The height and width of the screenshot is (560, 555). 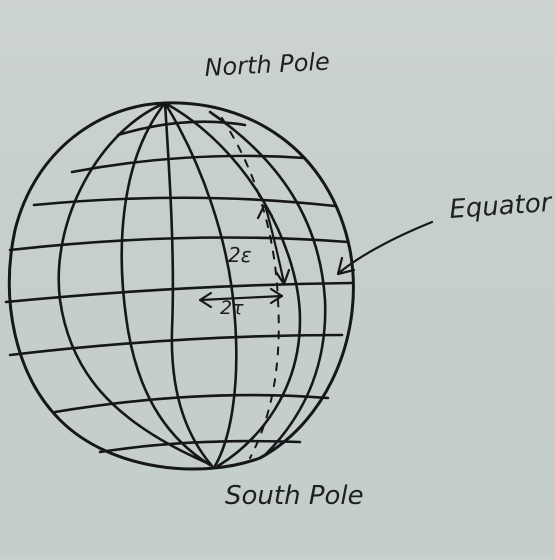 What do you see at coordinates (267, 64) in the screenshot?
I see `north-pole-label: North Pole` at bounding box center [267, 64].